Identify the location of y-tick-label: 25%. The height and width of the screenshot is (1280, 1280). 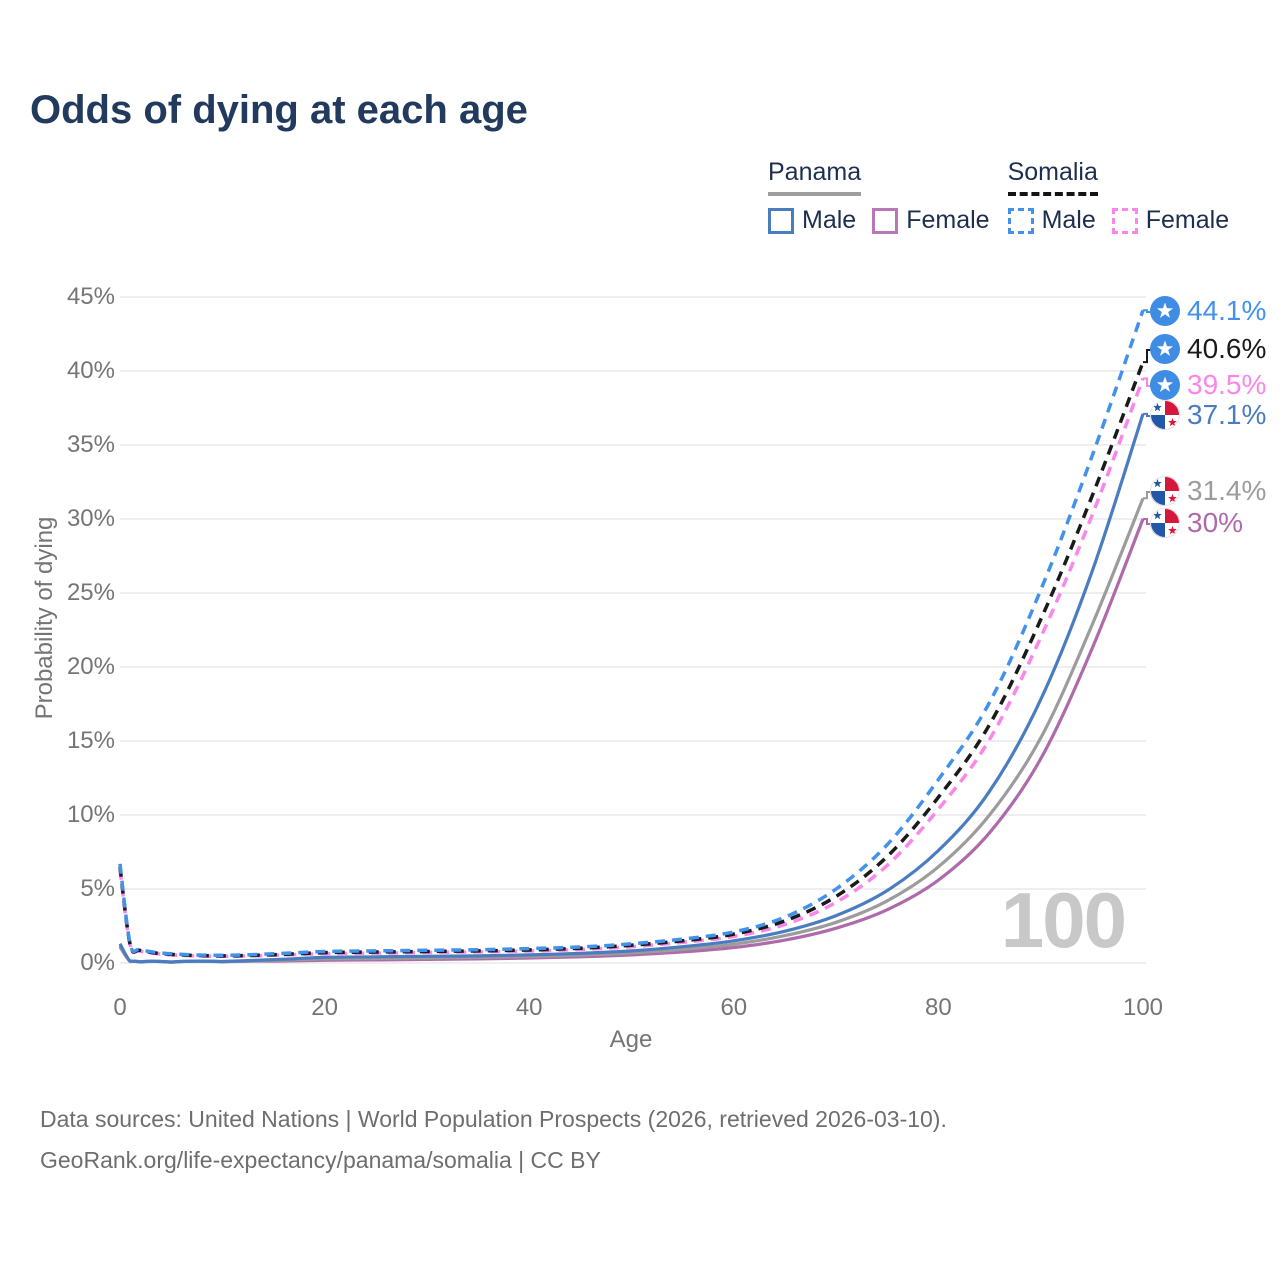
(90, 592).